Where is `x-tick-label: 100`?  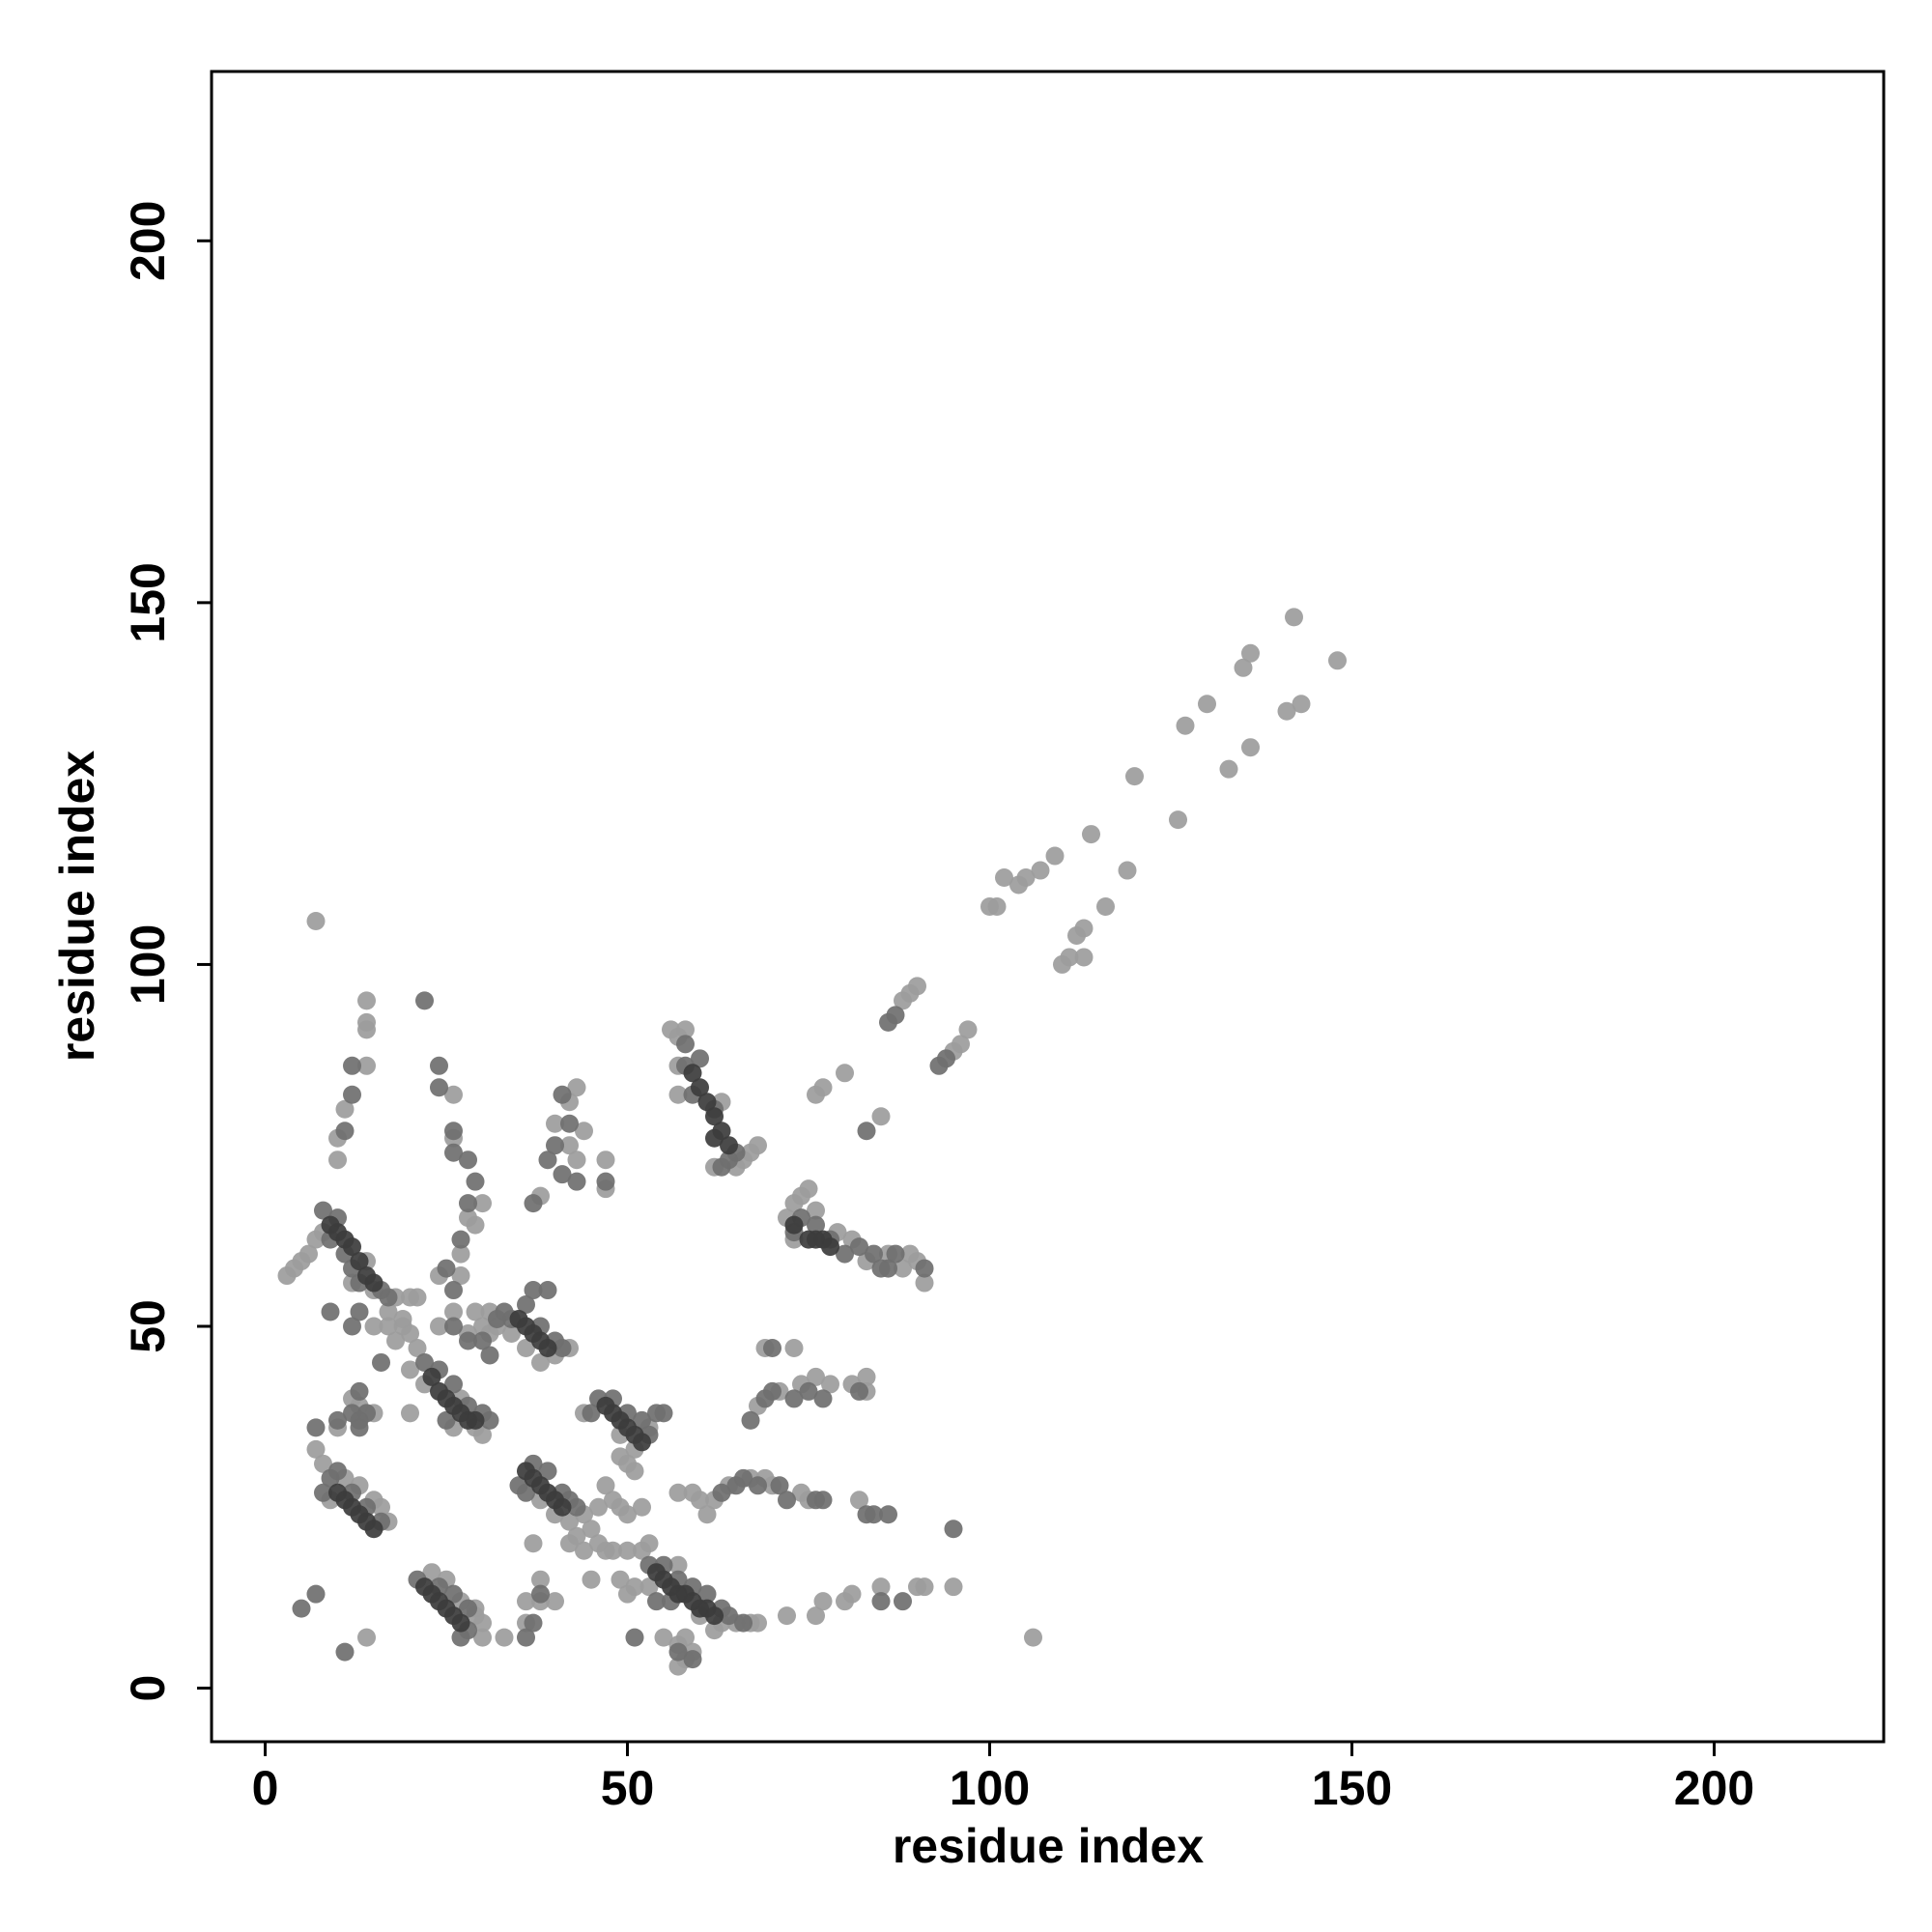 x-tick-label: 100 is located at coordinates (990, 1788).